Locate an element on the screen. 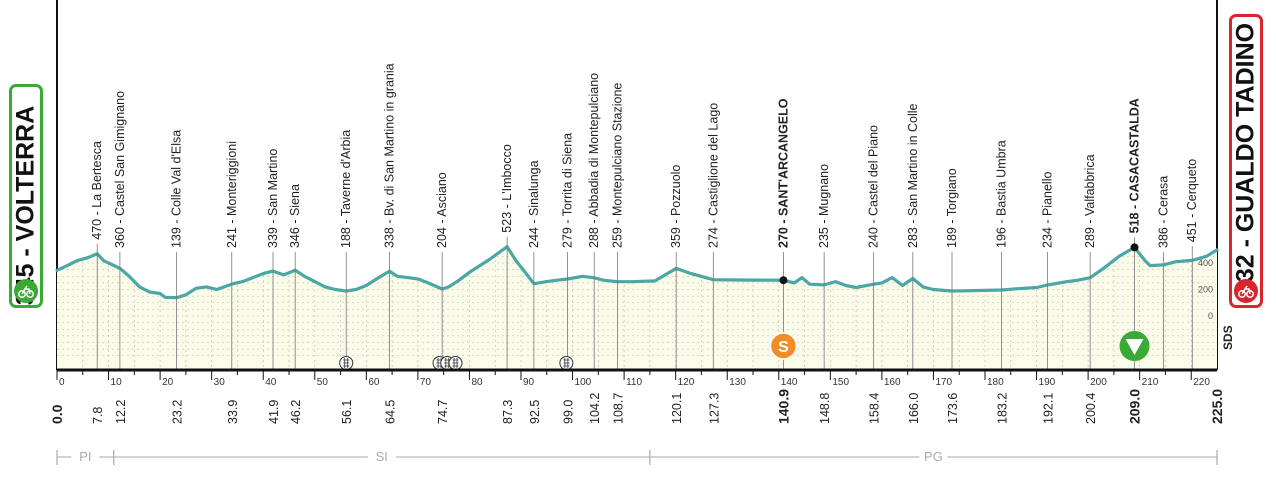 The image size is (1276, 491). km-label: 140.9 is located at coordinates (783, 406).